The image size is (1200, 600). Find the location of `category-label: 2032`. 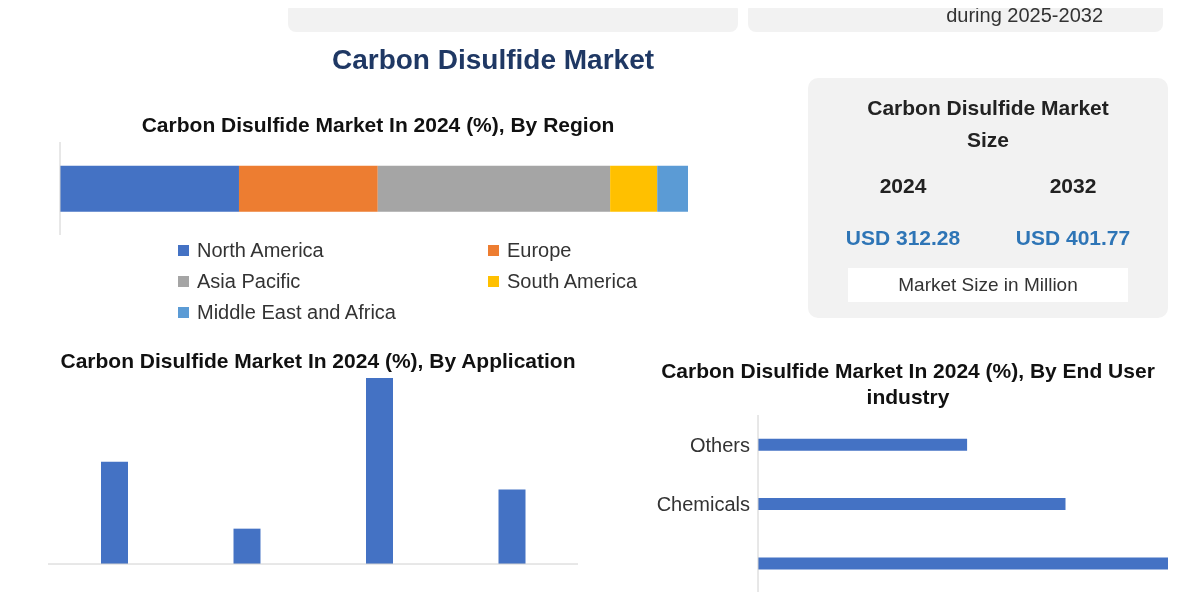

category-label: 2032 is located at coordinates (1073, 186).